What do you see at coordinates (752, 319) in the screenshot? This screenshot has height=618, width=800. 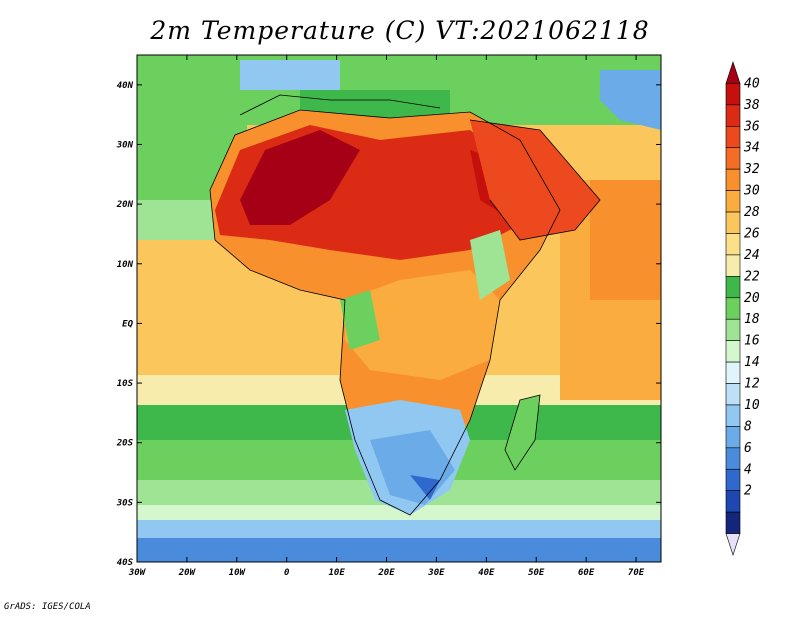 I see `colorbar-label: 18` at bounding box center [752, 319].